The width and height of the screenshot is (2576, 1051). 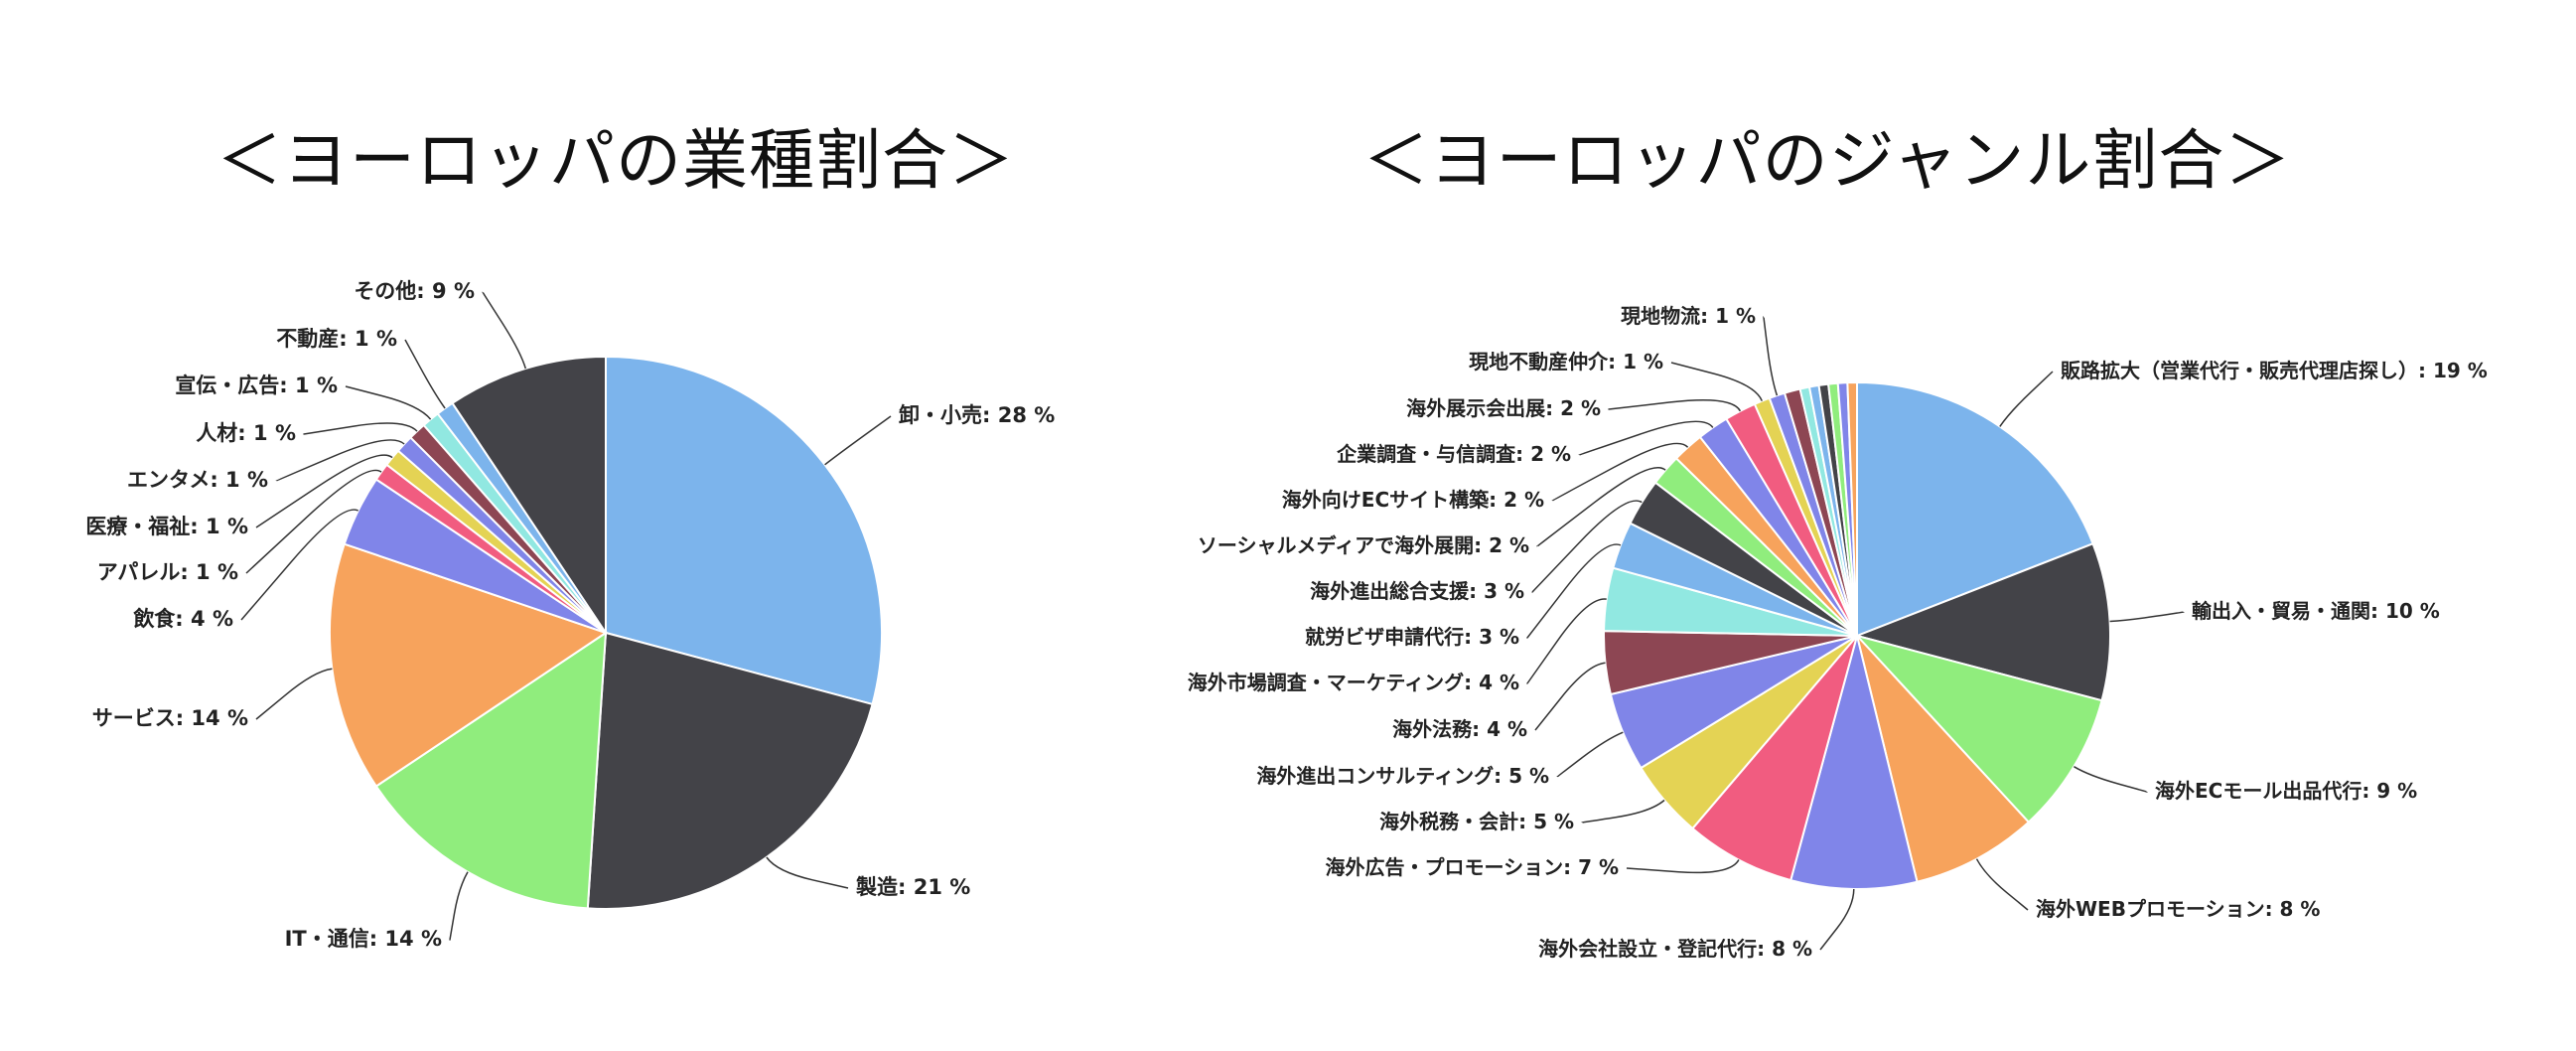 I want to click on slice-label: 海外税務・会計: 5 %, so click(x=1476, y=822).